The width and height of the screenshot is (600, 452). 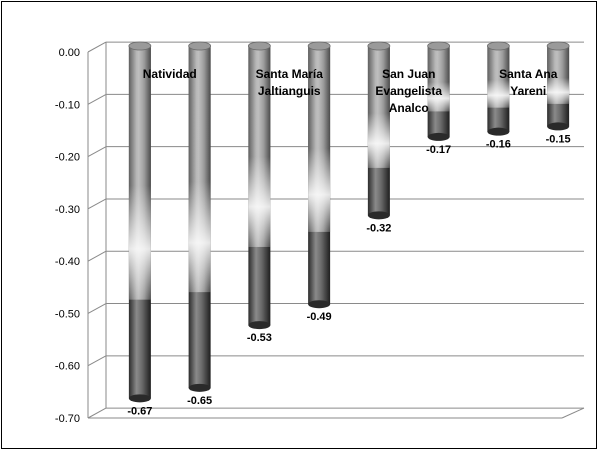 What do you see at coordinates (199, 401) in the screenshot?
I see `data-label: -0.65` at bounding box center [199, 401].